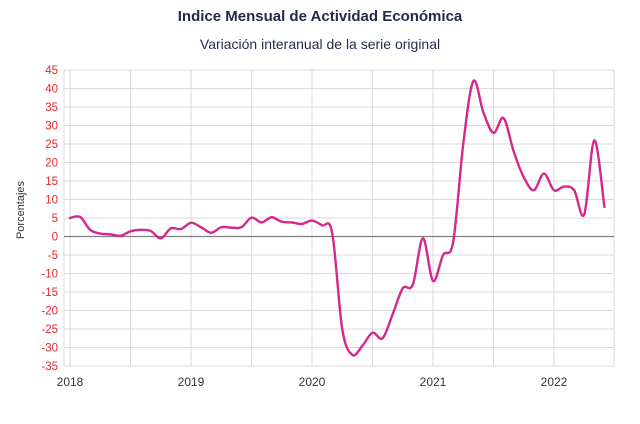 The image size is (640, 424). Describe the element at coordinates (51, 145) in the screenshot. I see `y-tick-label: 25` at that location.